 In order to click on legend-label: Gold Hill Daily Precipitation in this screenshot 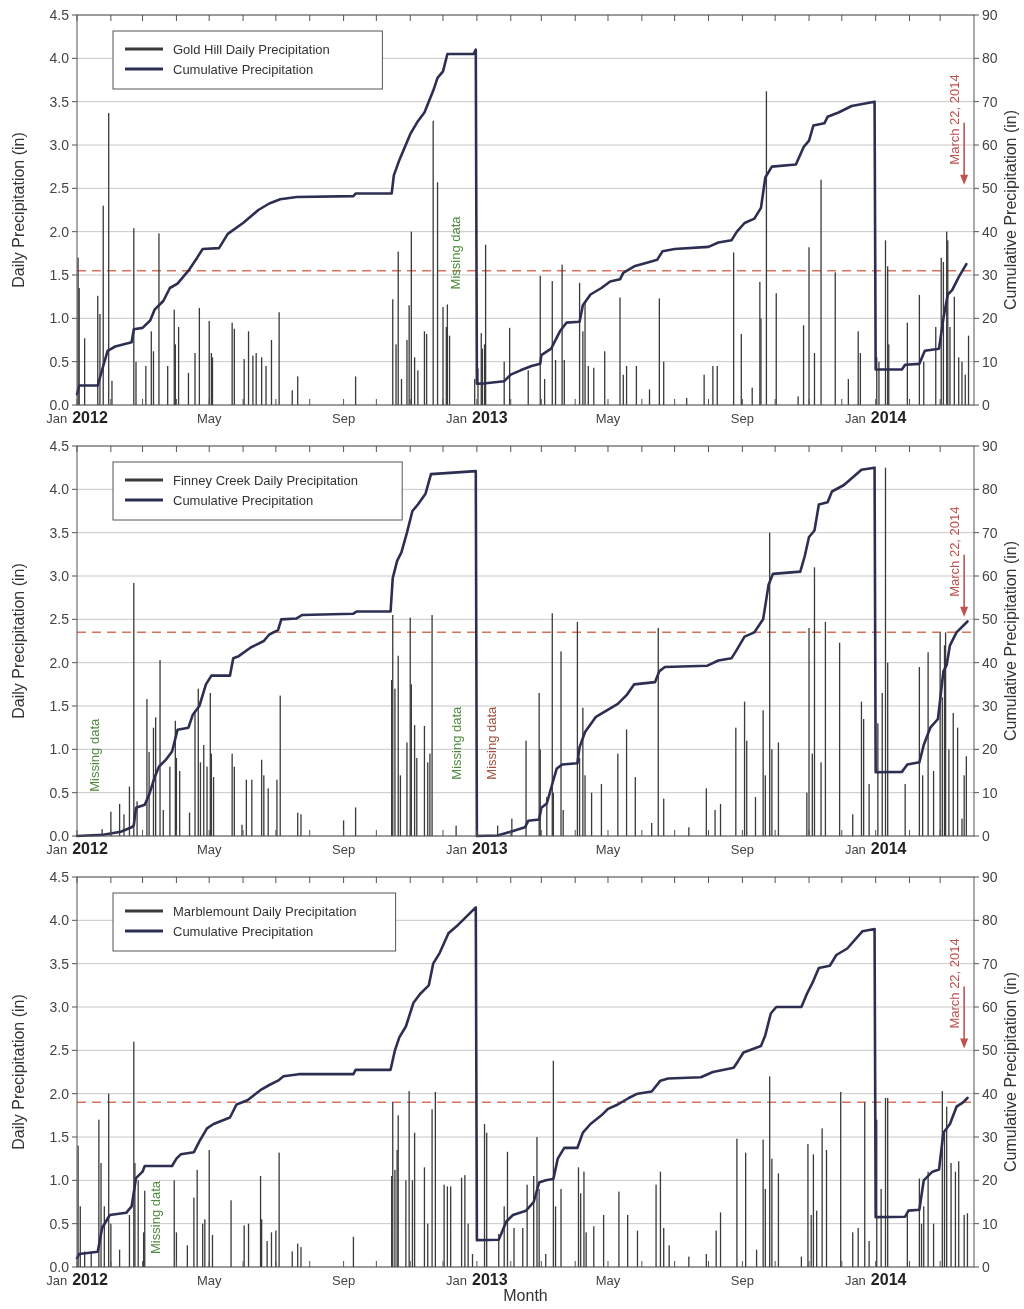, I will do `click(251, 49)`.